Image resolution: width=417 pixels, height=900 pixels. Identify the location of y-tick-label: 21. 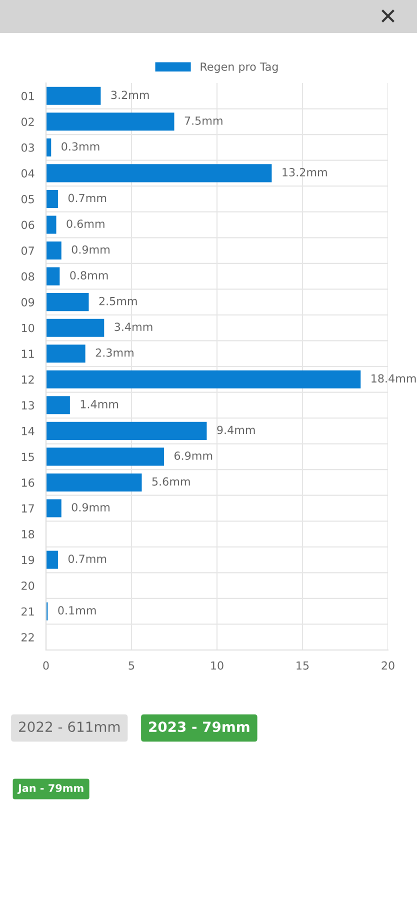
(28, 611).